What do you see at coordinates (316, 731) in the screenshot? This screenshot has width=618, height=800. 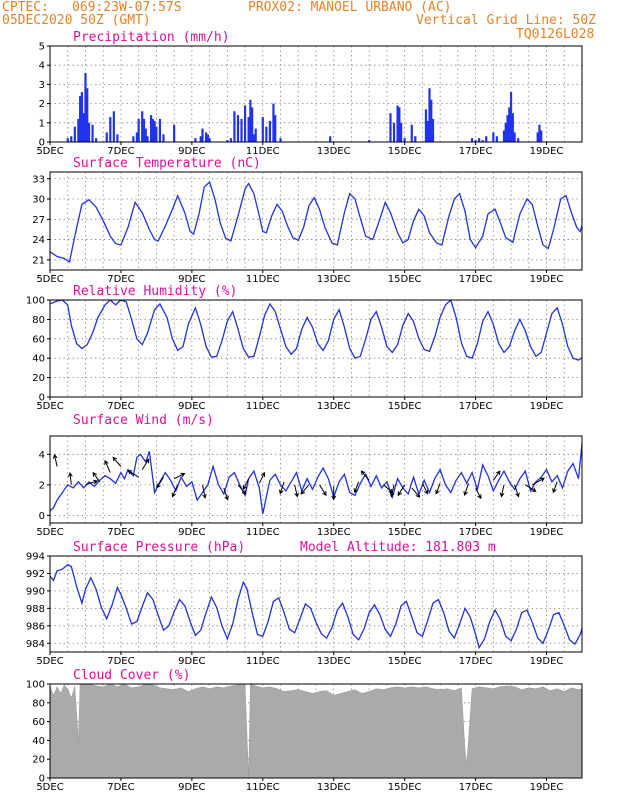 I see `cloud-area` at bounding box center [316, 731].